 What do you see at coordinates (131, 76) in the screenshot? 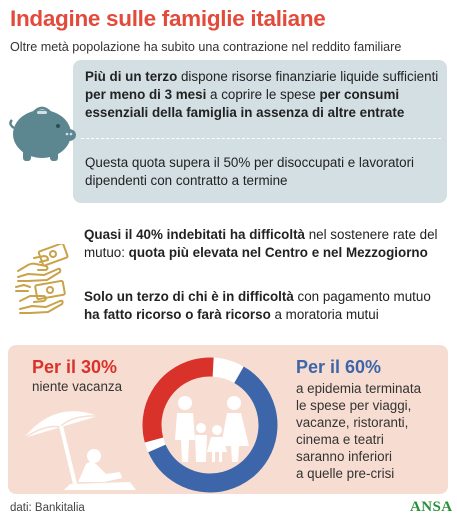
I see `block1-segment: Più di un terzo` at bounding box center [131, 76].